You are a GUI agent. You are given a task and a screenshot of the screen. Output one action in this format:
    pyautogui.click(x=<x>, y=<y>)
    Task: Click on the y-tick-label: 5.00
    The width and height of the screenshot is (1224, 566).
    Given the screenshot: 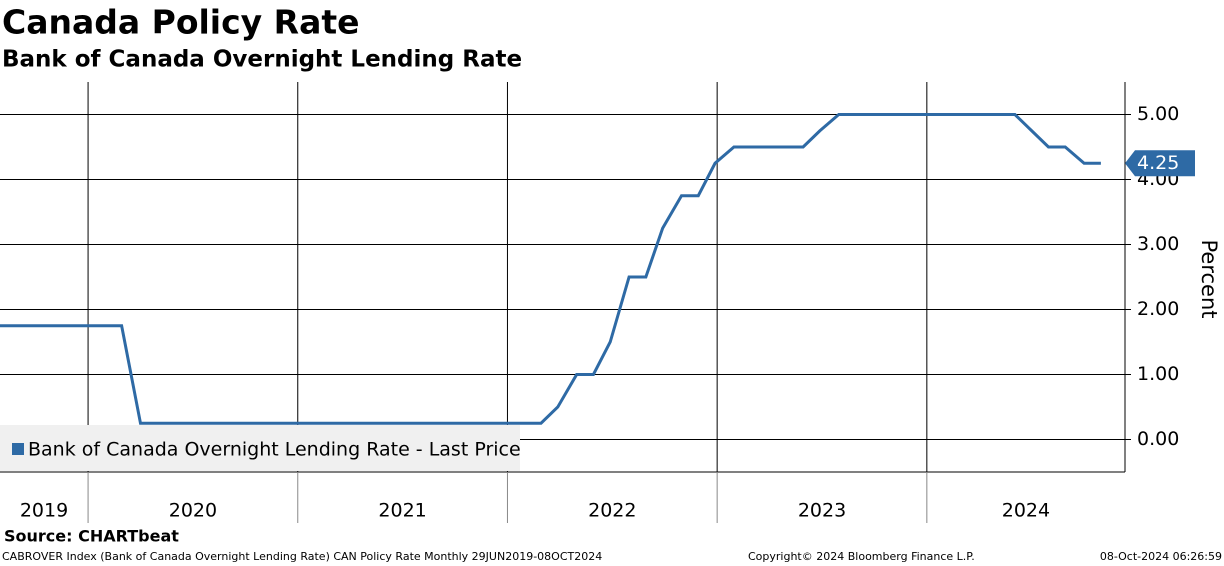 What is the action you would take?
    pyautogui.click(x=1158, y=114)
    